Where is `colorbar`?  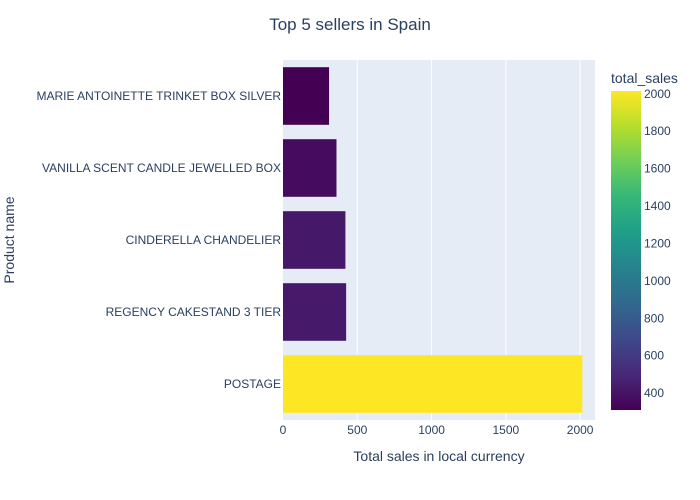 colorbar is located at coordinates (626, 250).